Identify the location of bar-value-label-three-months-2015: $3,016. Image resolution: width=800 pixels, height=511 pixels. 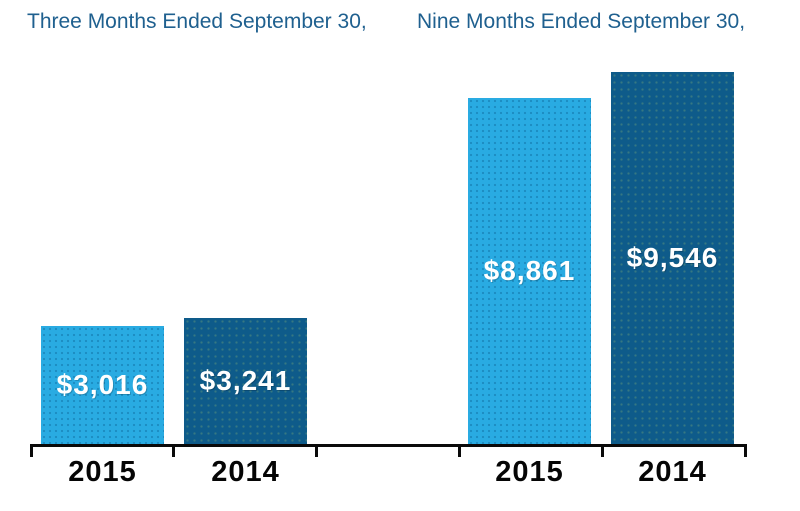
(102, 384).